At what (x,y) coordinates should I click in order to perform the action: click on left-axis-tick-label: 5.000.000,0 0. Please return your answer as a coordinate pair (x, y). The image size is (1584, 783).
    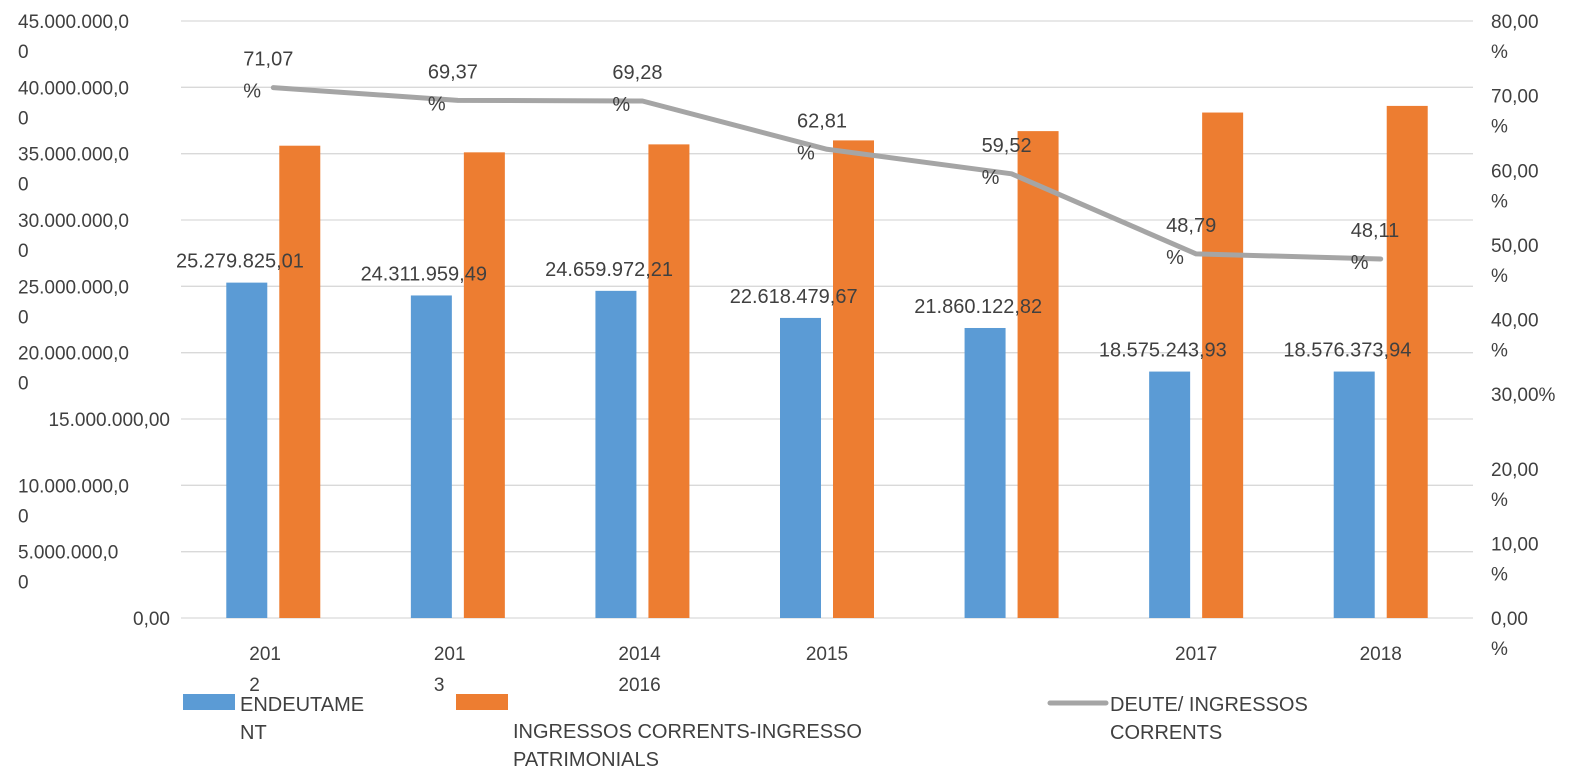
    Looking at the image, I should click on (68, 568).